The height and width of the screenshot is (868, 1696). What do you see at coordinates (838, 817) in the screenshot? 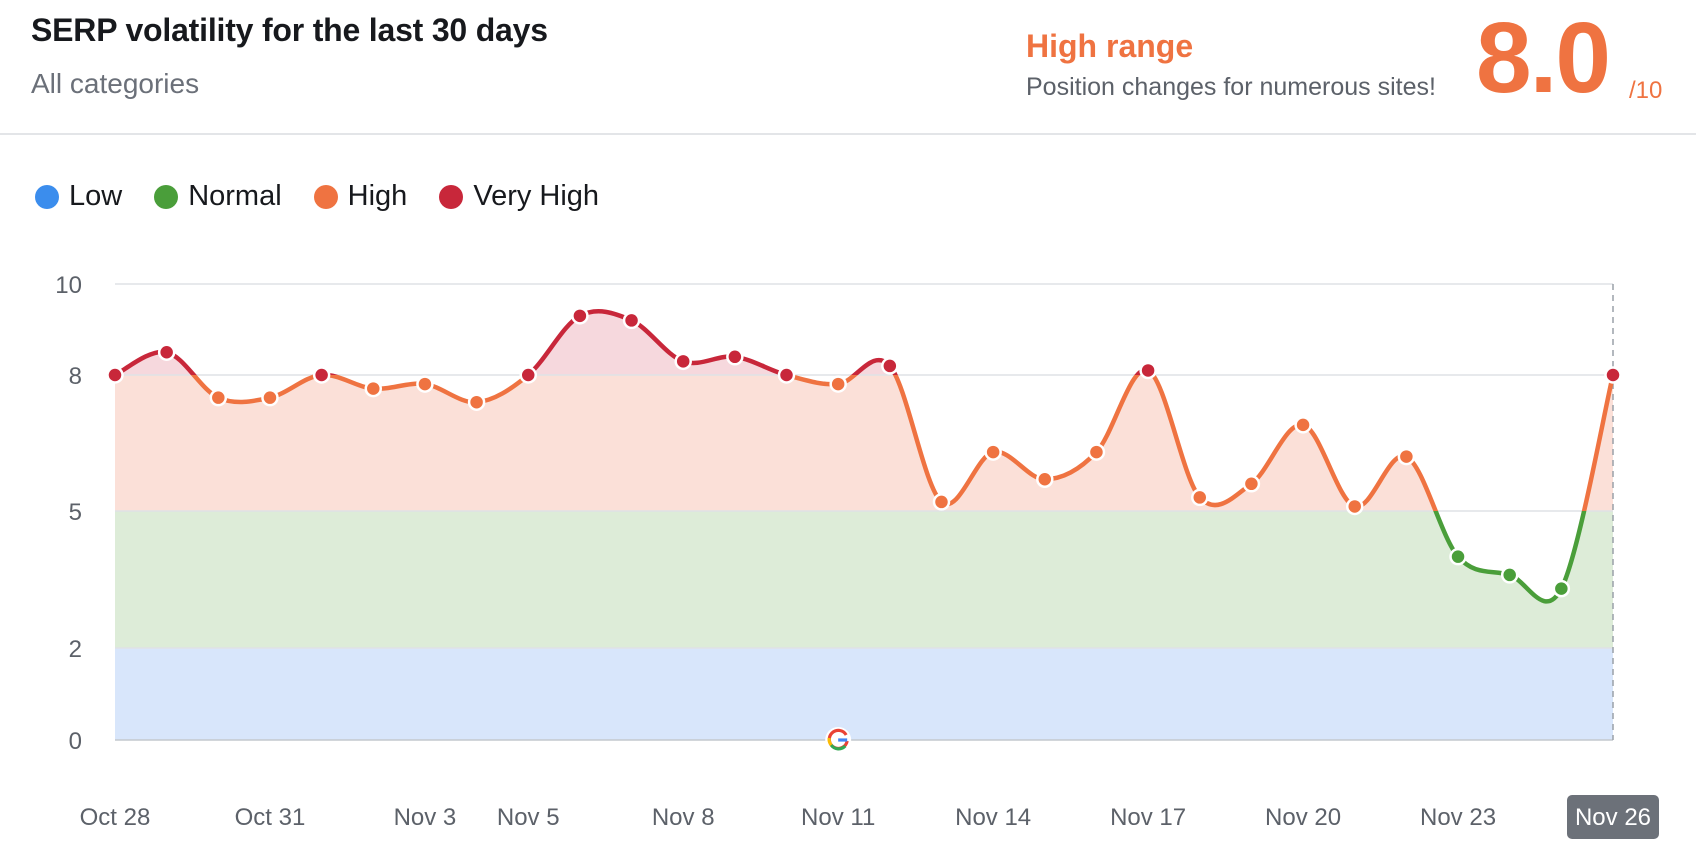
I see `x-tick-label-nov-11: Nov 11` at bounding box center [838, 817].